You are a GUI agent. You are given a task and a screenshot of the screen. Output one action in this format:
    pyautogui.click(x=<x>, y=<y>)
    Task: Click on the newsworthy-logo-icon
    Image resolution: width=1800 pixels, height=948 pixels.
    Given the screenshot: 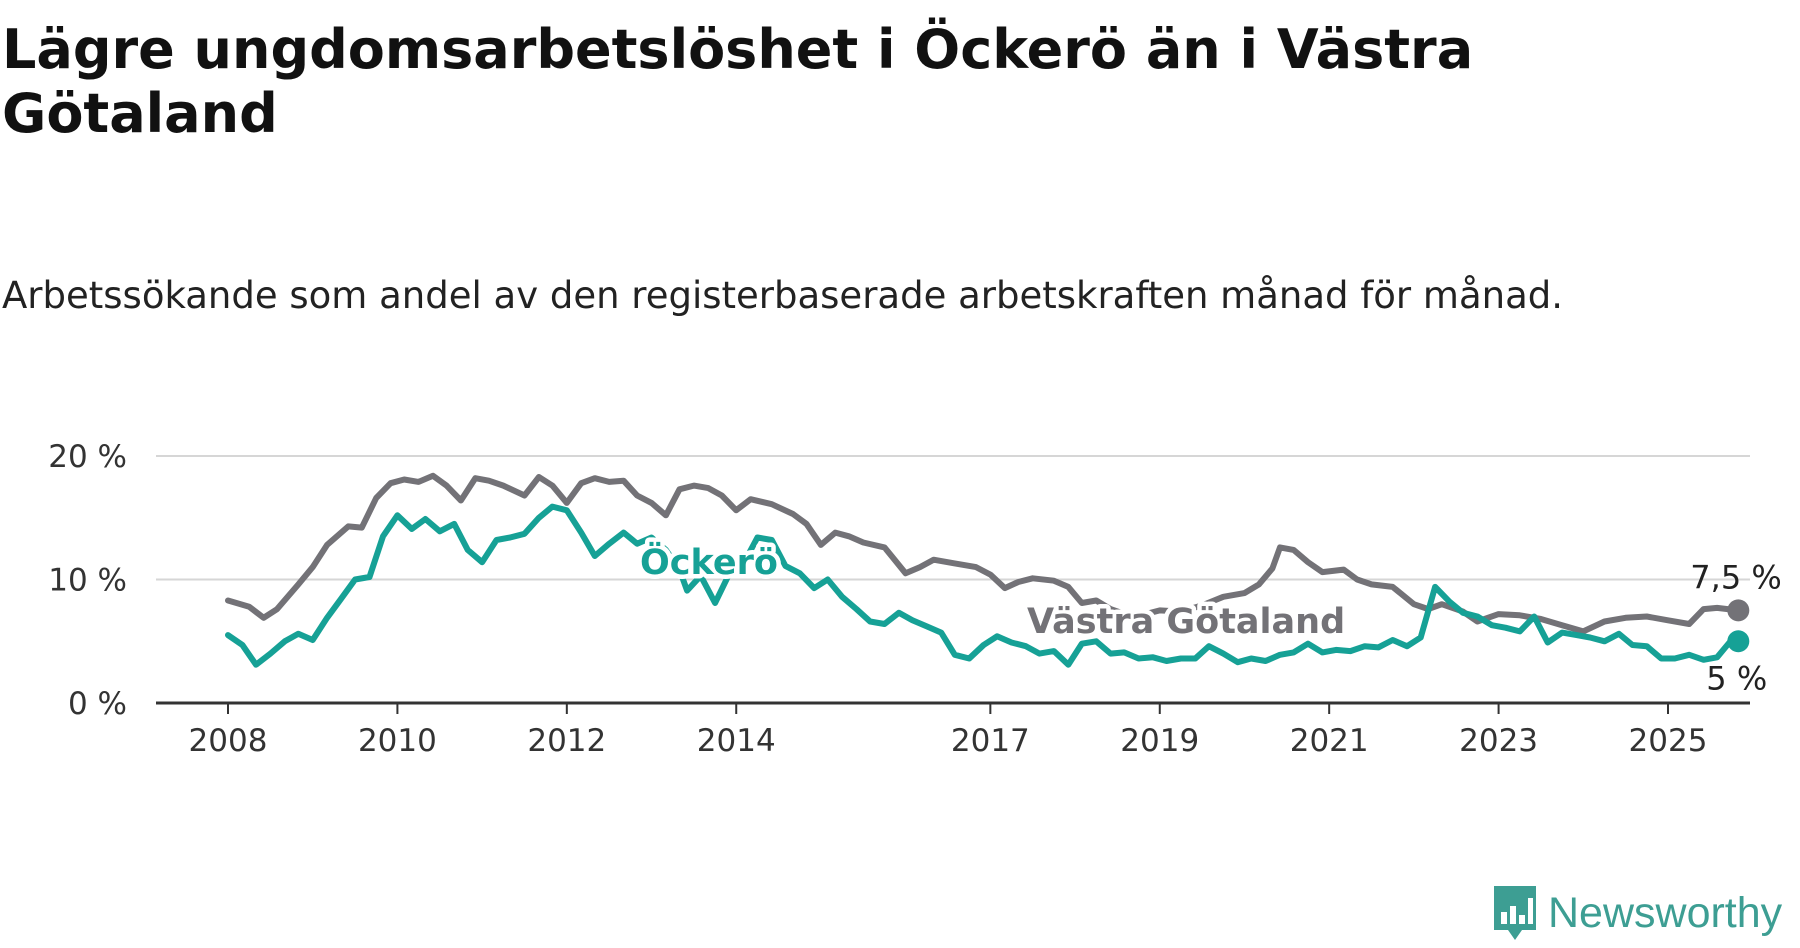 What is the action you would take?
    pyautogui.click(x=1515, y=913)
    